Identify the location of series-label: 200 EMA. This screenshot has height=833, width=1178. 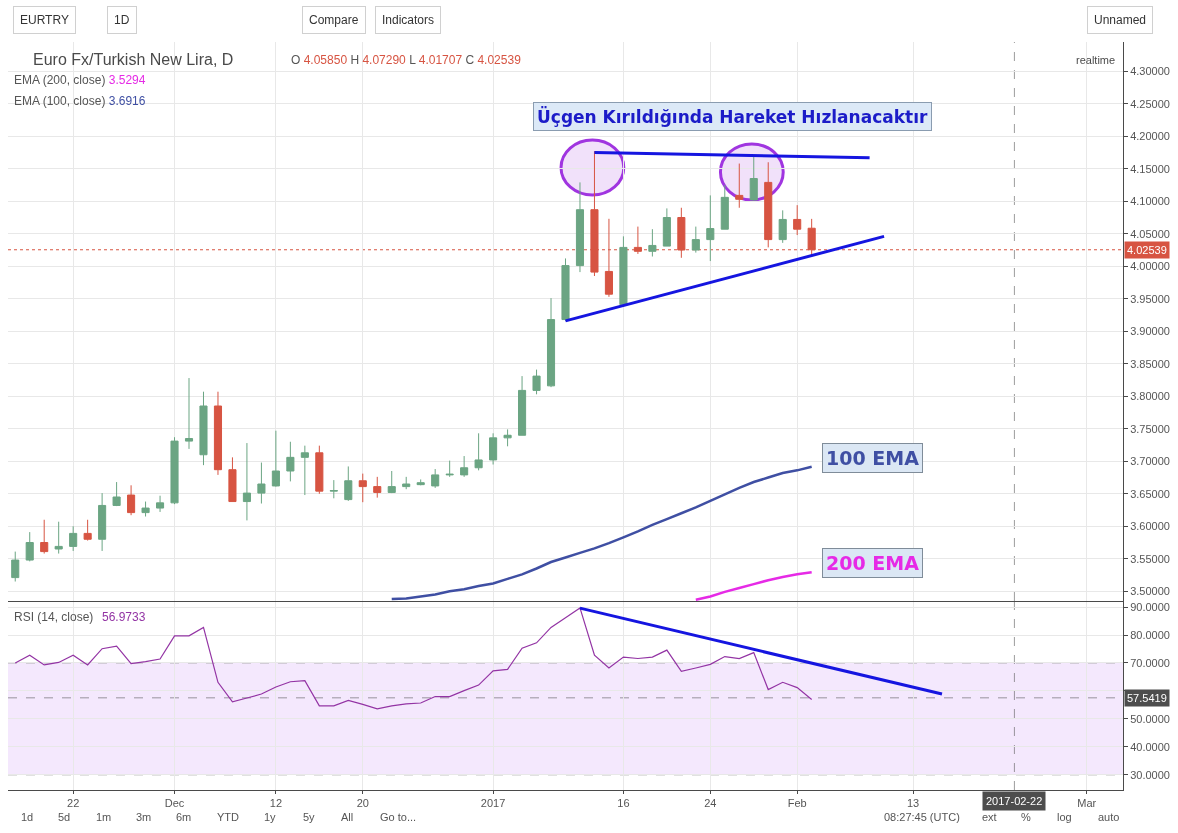
(873, 563).